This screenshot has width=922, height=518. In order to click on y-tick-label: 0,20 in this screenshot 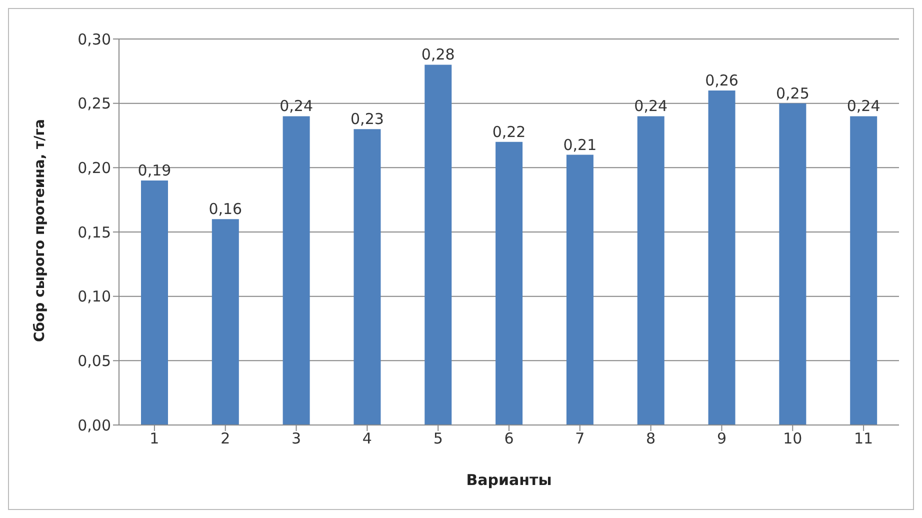, I will do `click(94, 167)`.